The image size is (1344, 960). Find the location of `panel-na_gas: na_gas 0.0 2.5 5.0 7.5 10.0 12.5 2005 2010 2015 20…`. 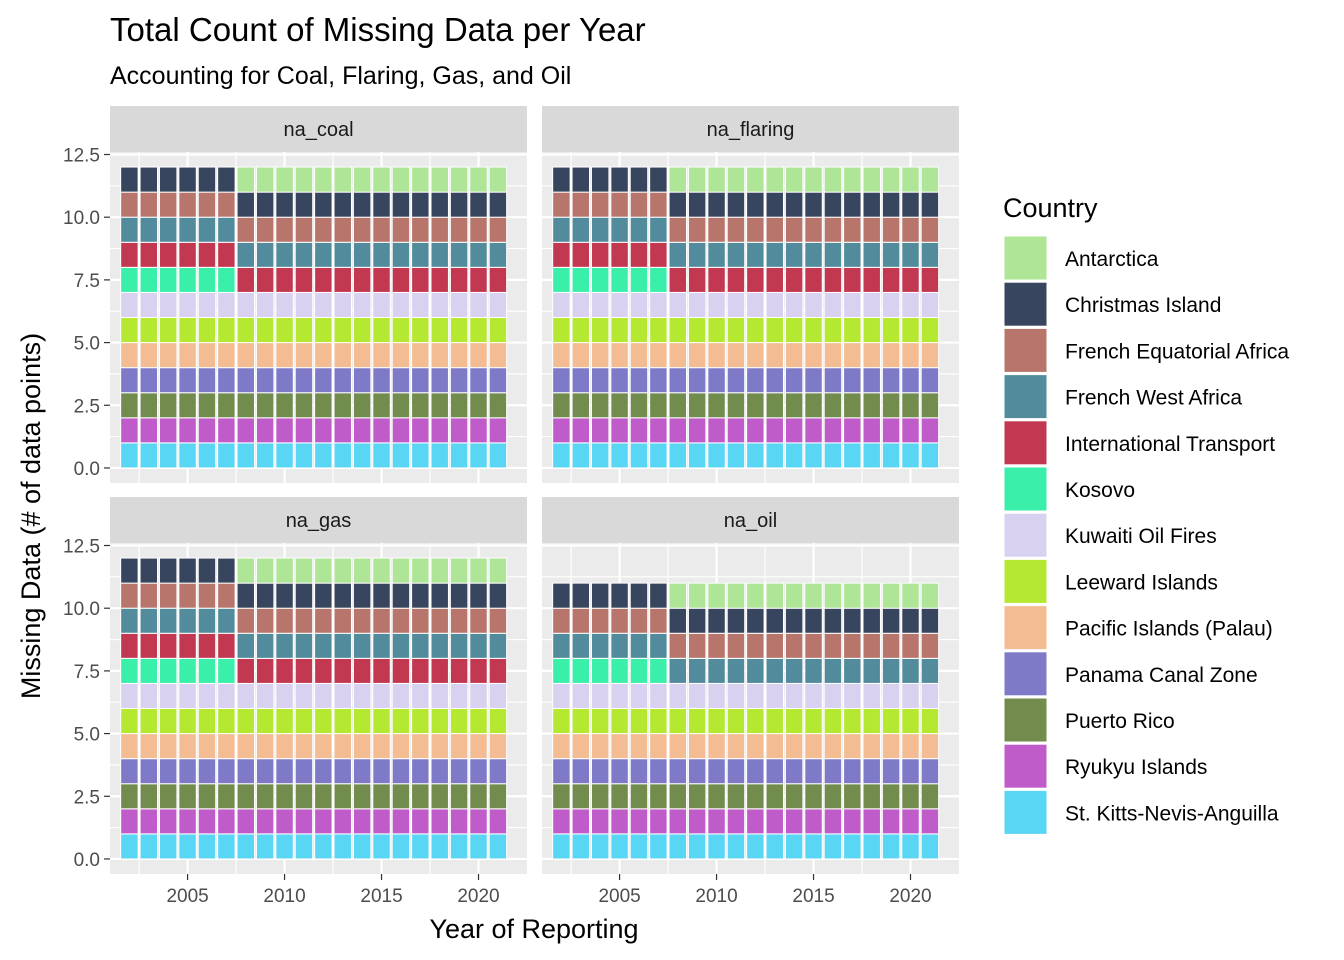

panel-na_gas: na_gas 0.0 2.5 5.0 7.5 10.0 12.5 2005 2010 2015 20… is located at coordinates (295, 702).